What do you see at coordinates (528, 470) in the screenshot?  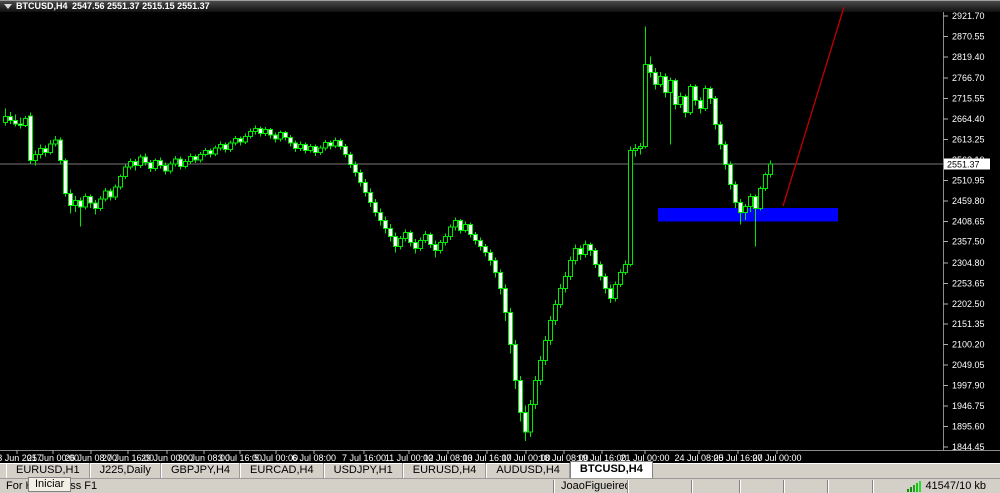 I see `tab-audusd-h4: AUDUSD,H4` at bounding box center [528, 470].